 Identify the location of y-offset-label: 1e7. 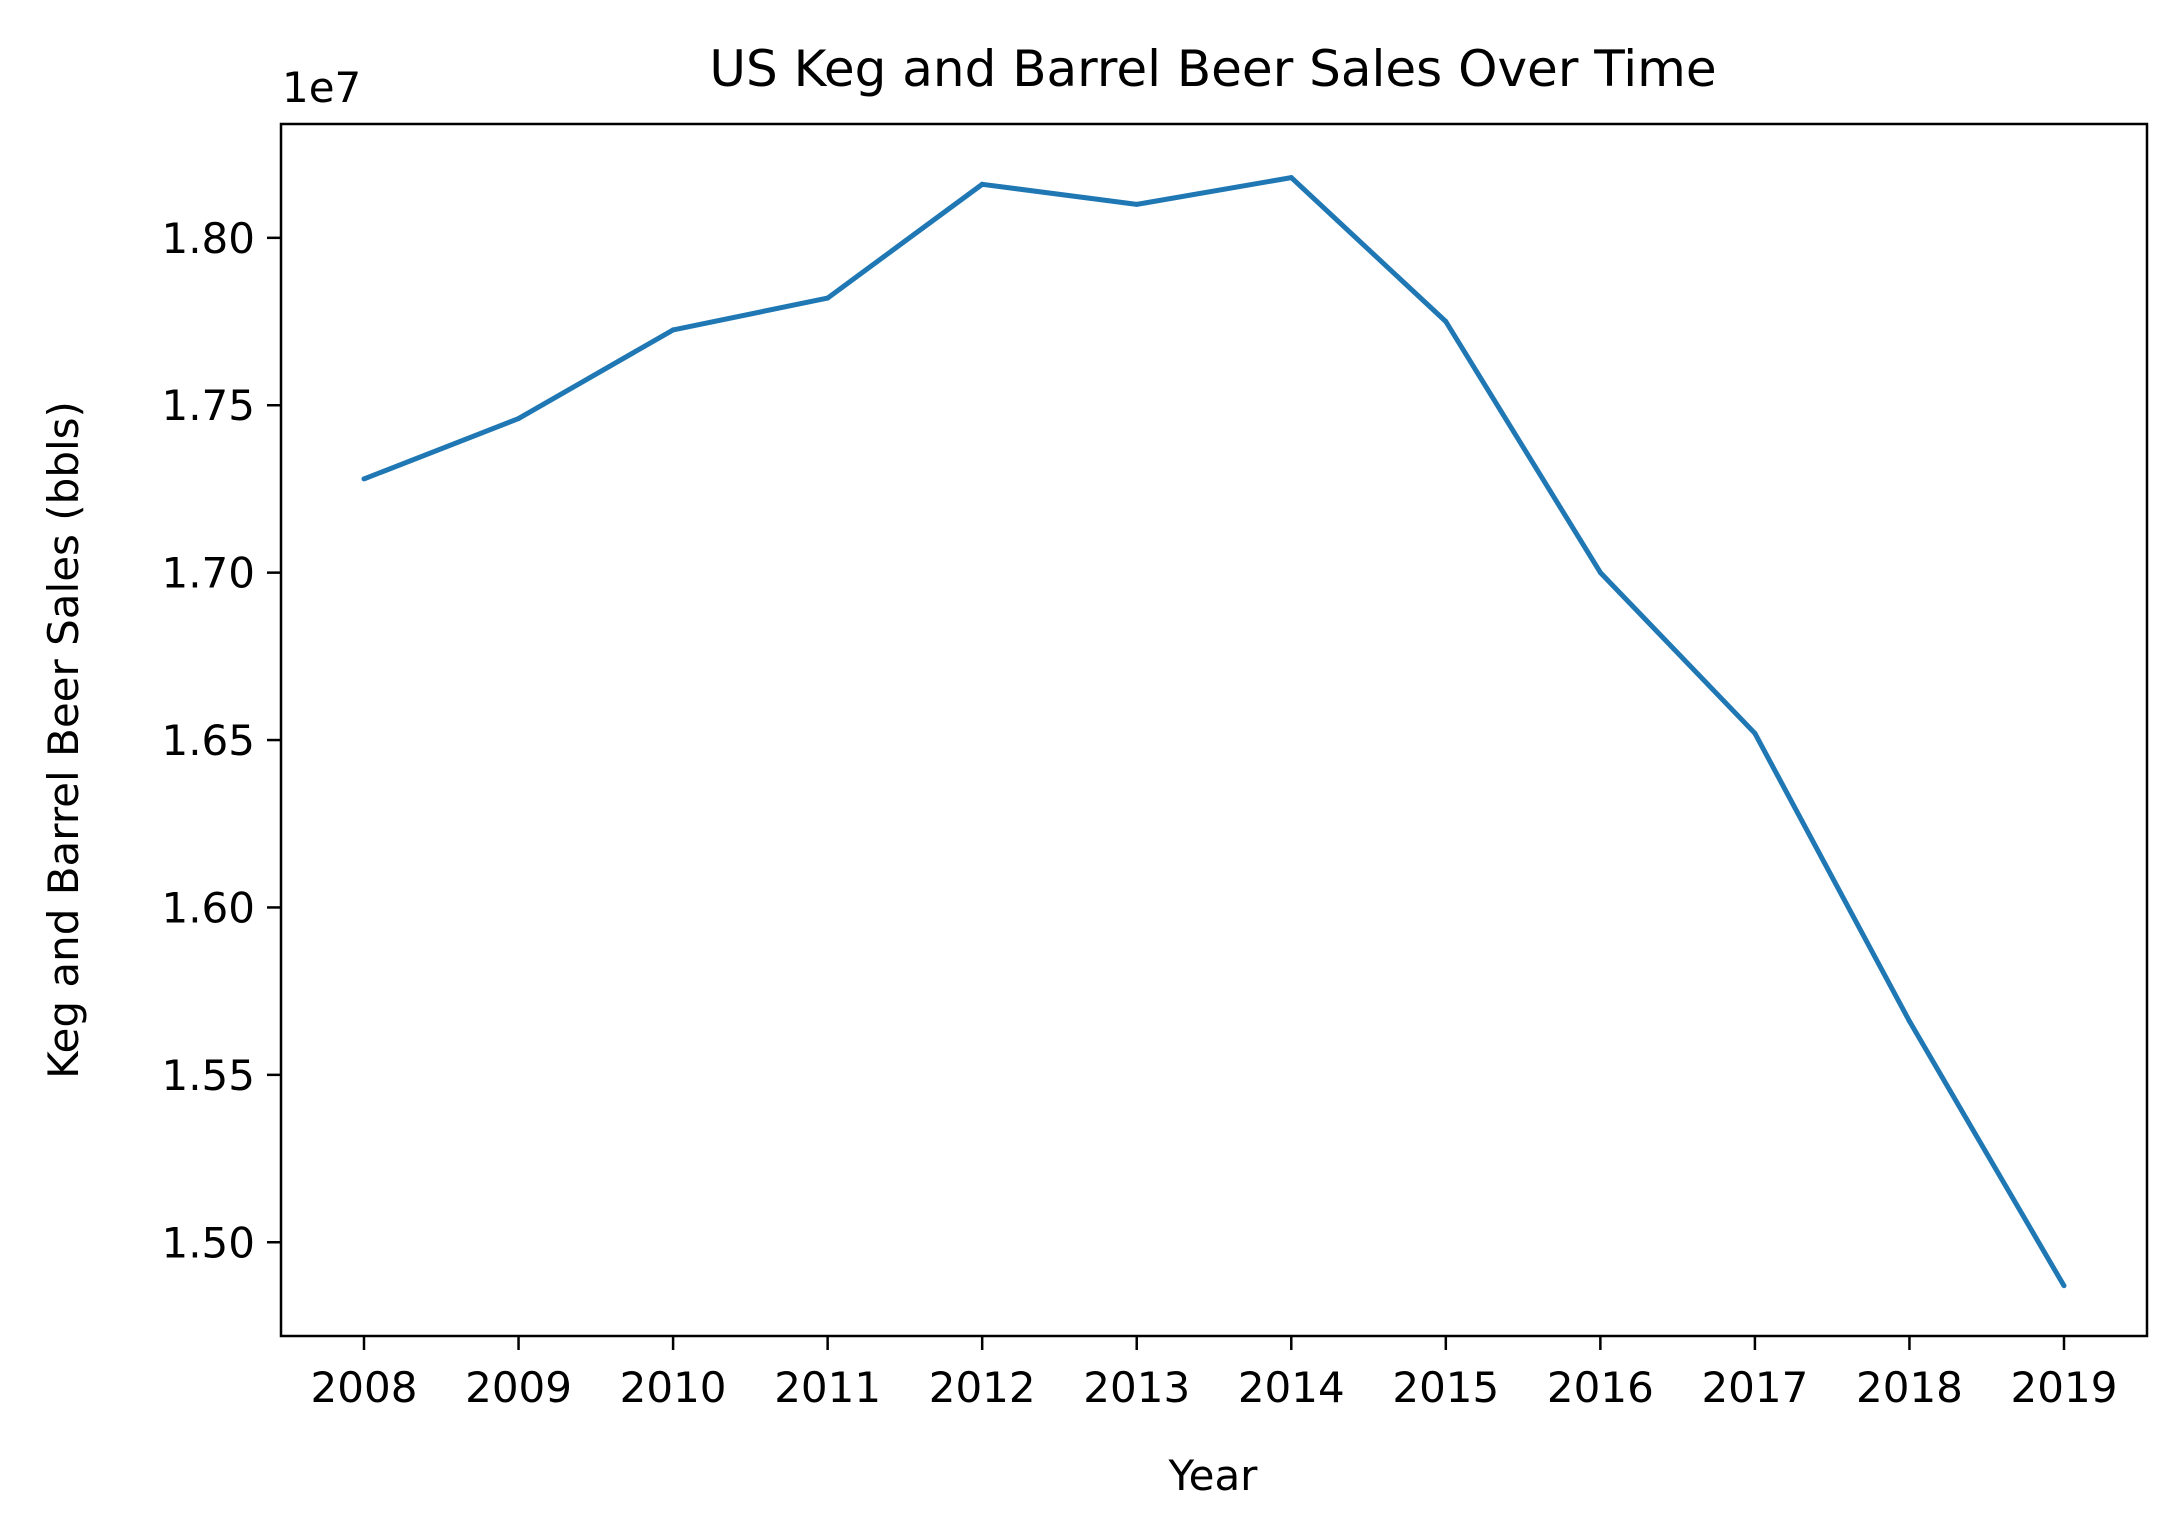
(321, 87).